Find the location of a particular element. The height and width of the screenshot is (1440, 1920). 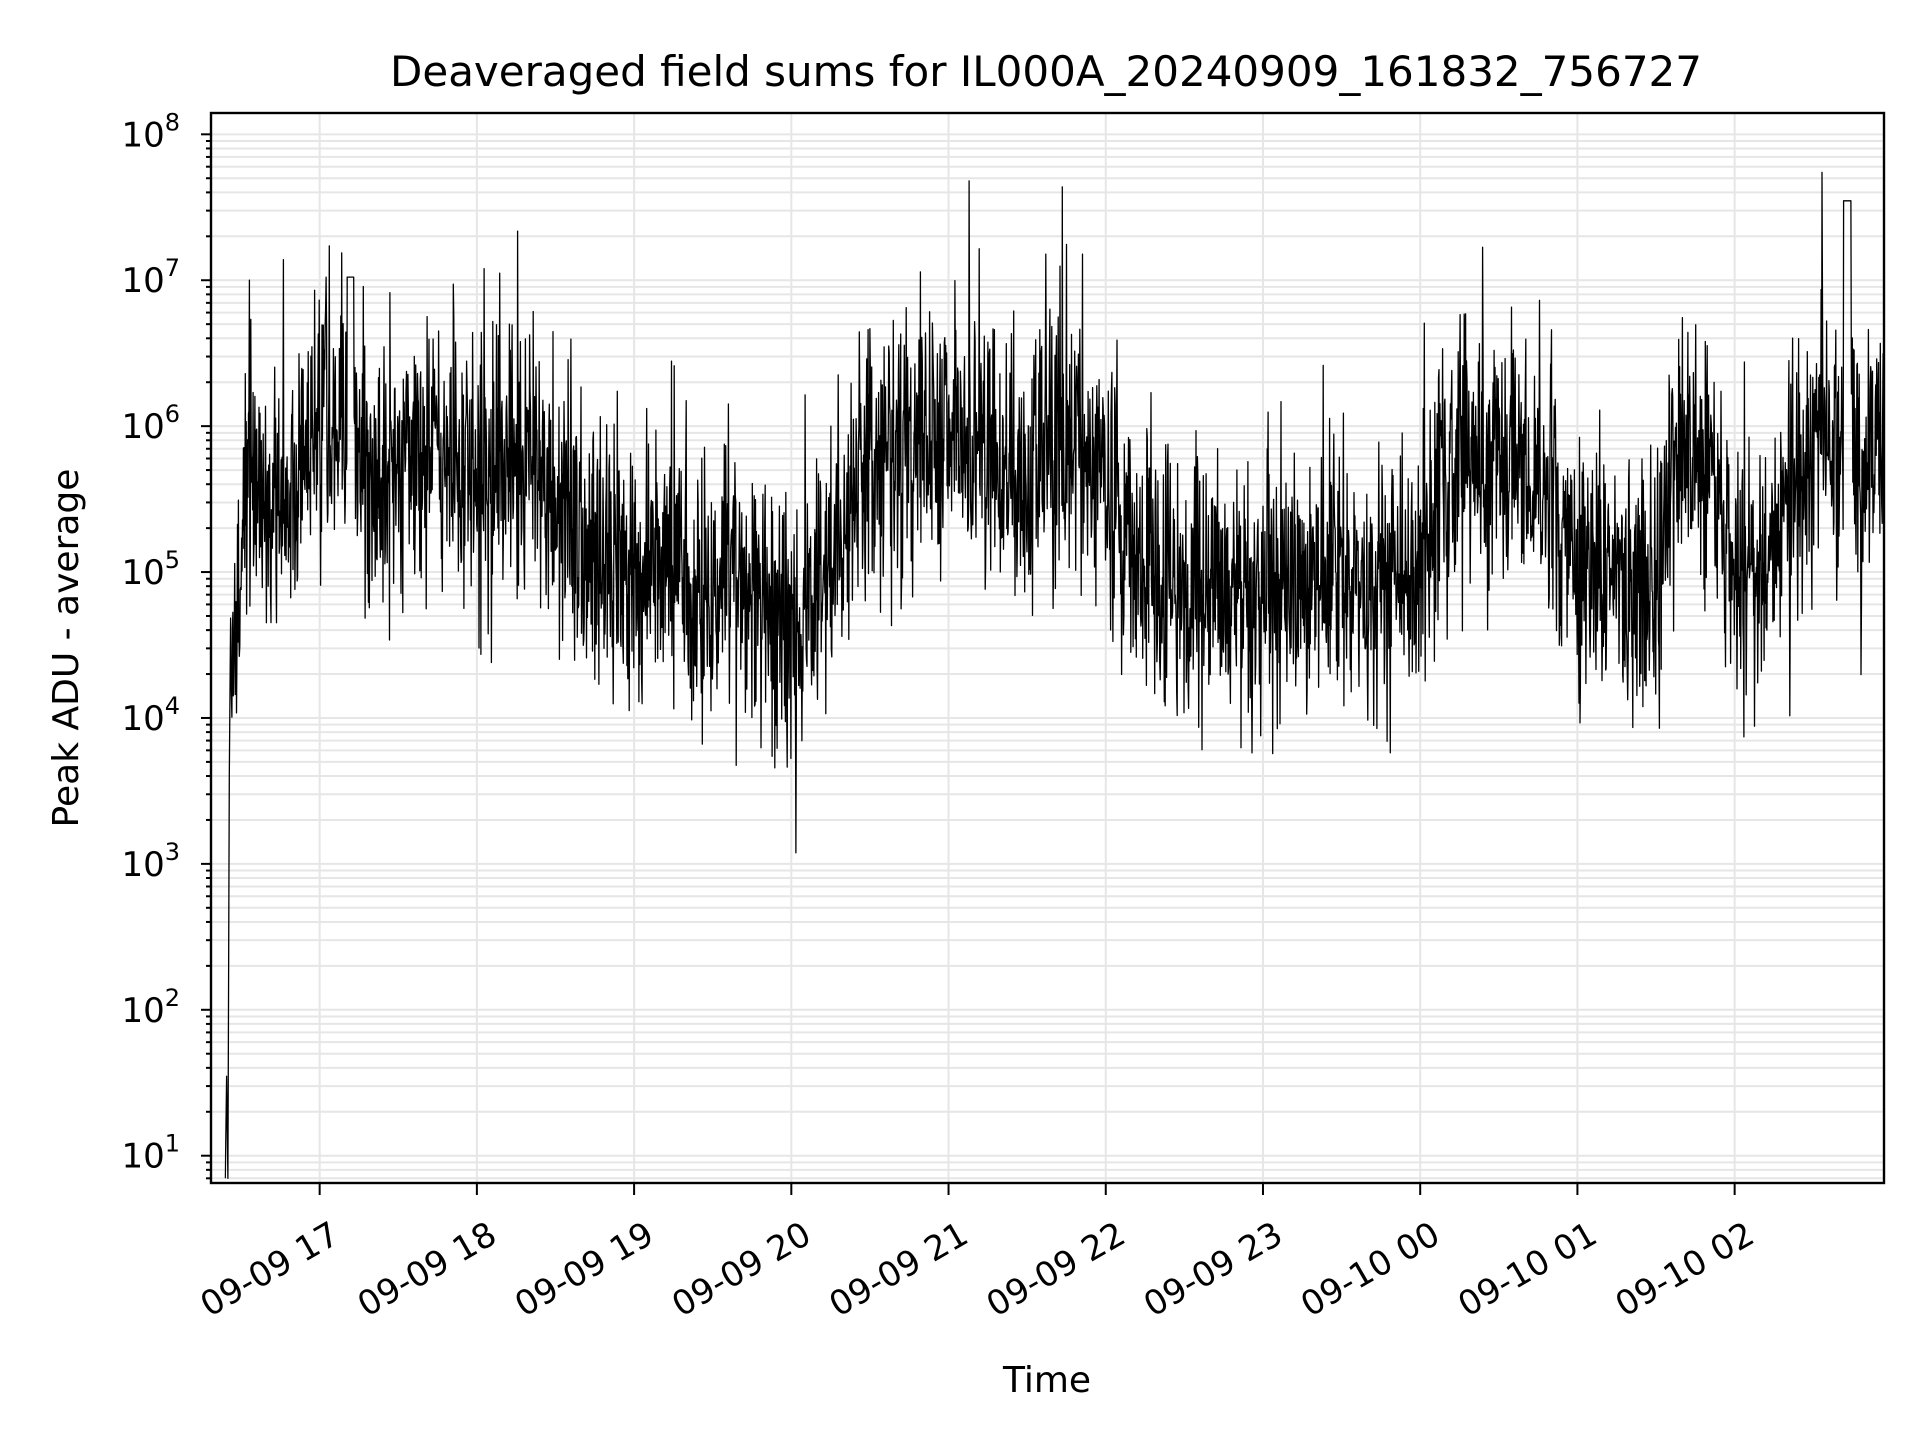

y-tick-label: 10⁷ is located at coordinates (150, 277).